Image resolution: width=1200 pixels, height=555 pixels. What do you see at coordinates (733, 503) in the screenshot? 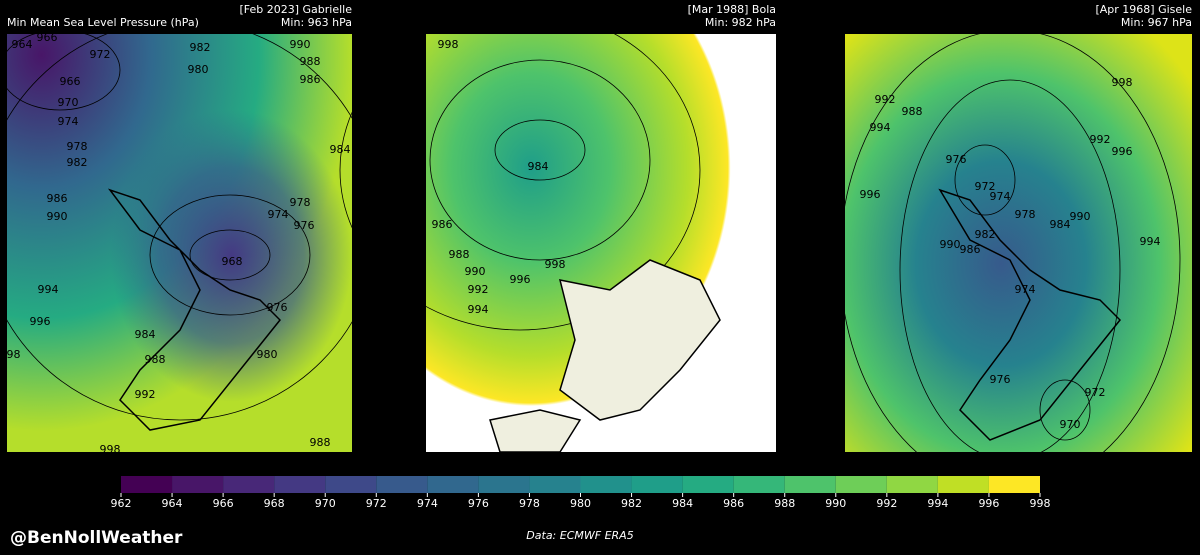
I see `colorbar-tick-label: 986` at bounding box center [733, 503].